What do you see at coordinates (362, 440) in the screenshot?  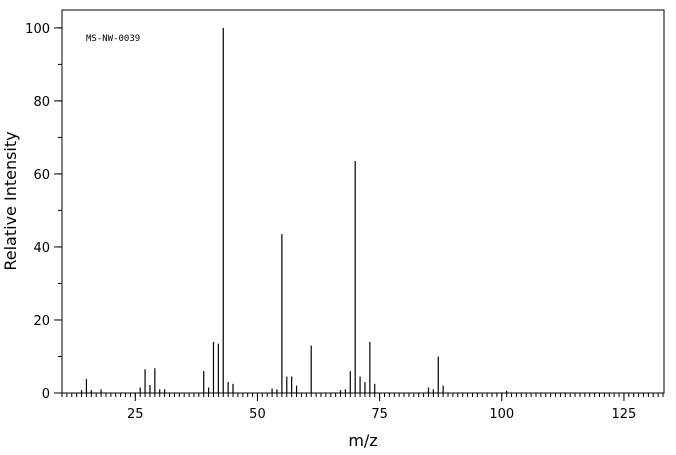 I see `x-axis-title: m/z` at bounding box center [362, 440].